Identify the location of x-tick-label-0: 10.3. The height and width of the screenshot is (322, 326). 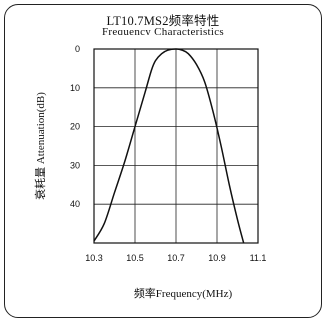
(94, 258).